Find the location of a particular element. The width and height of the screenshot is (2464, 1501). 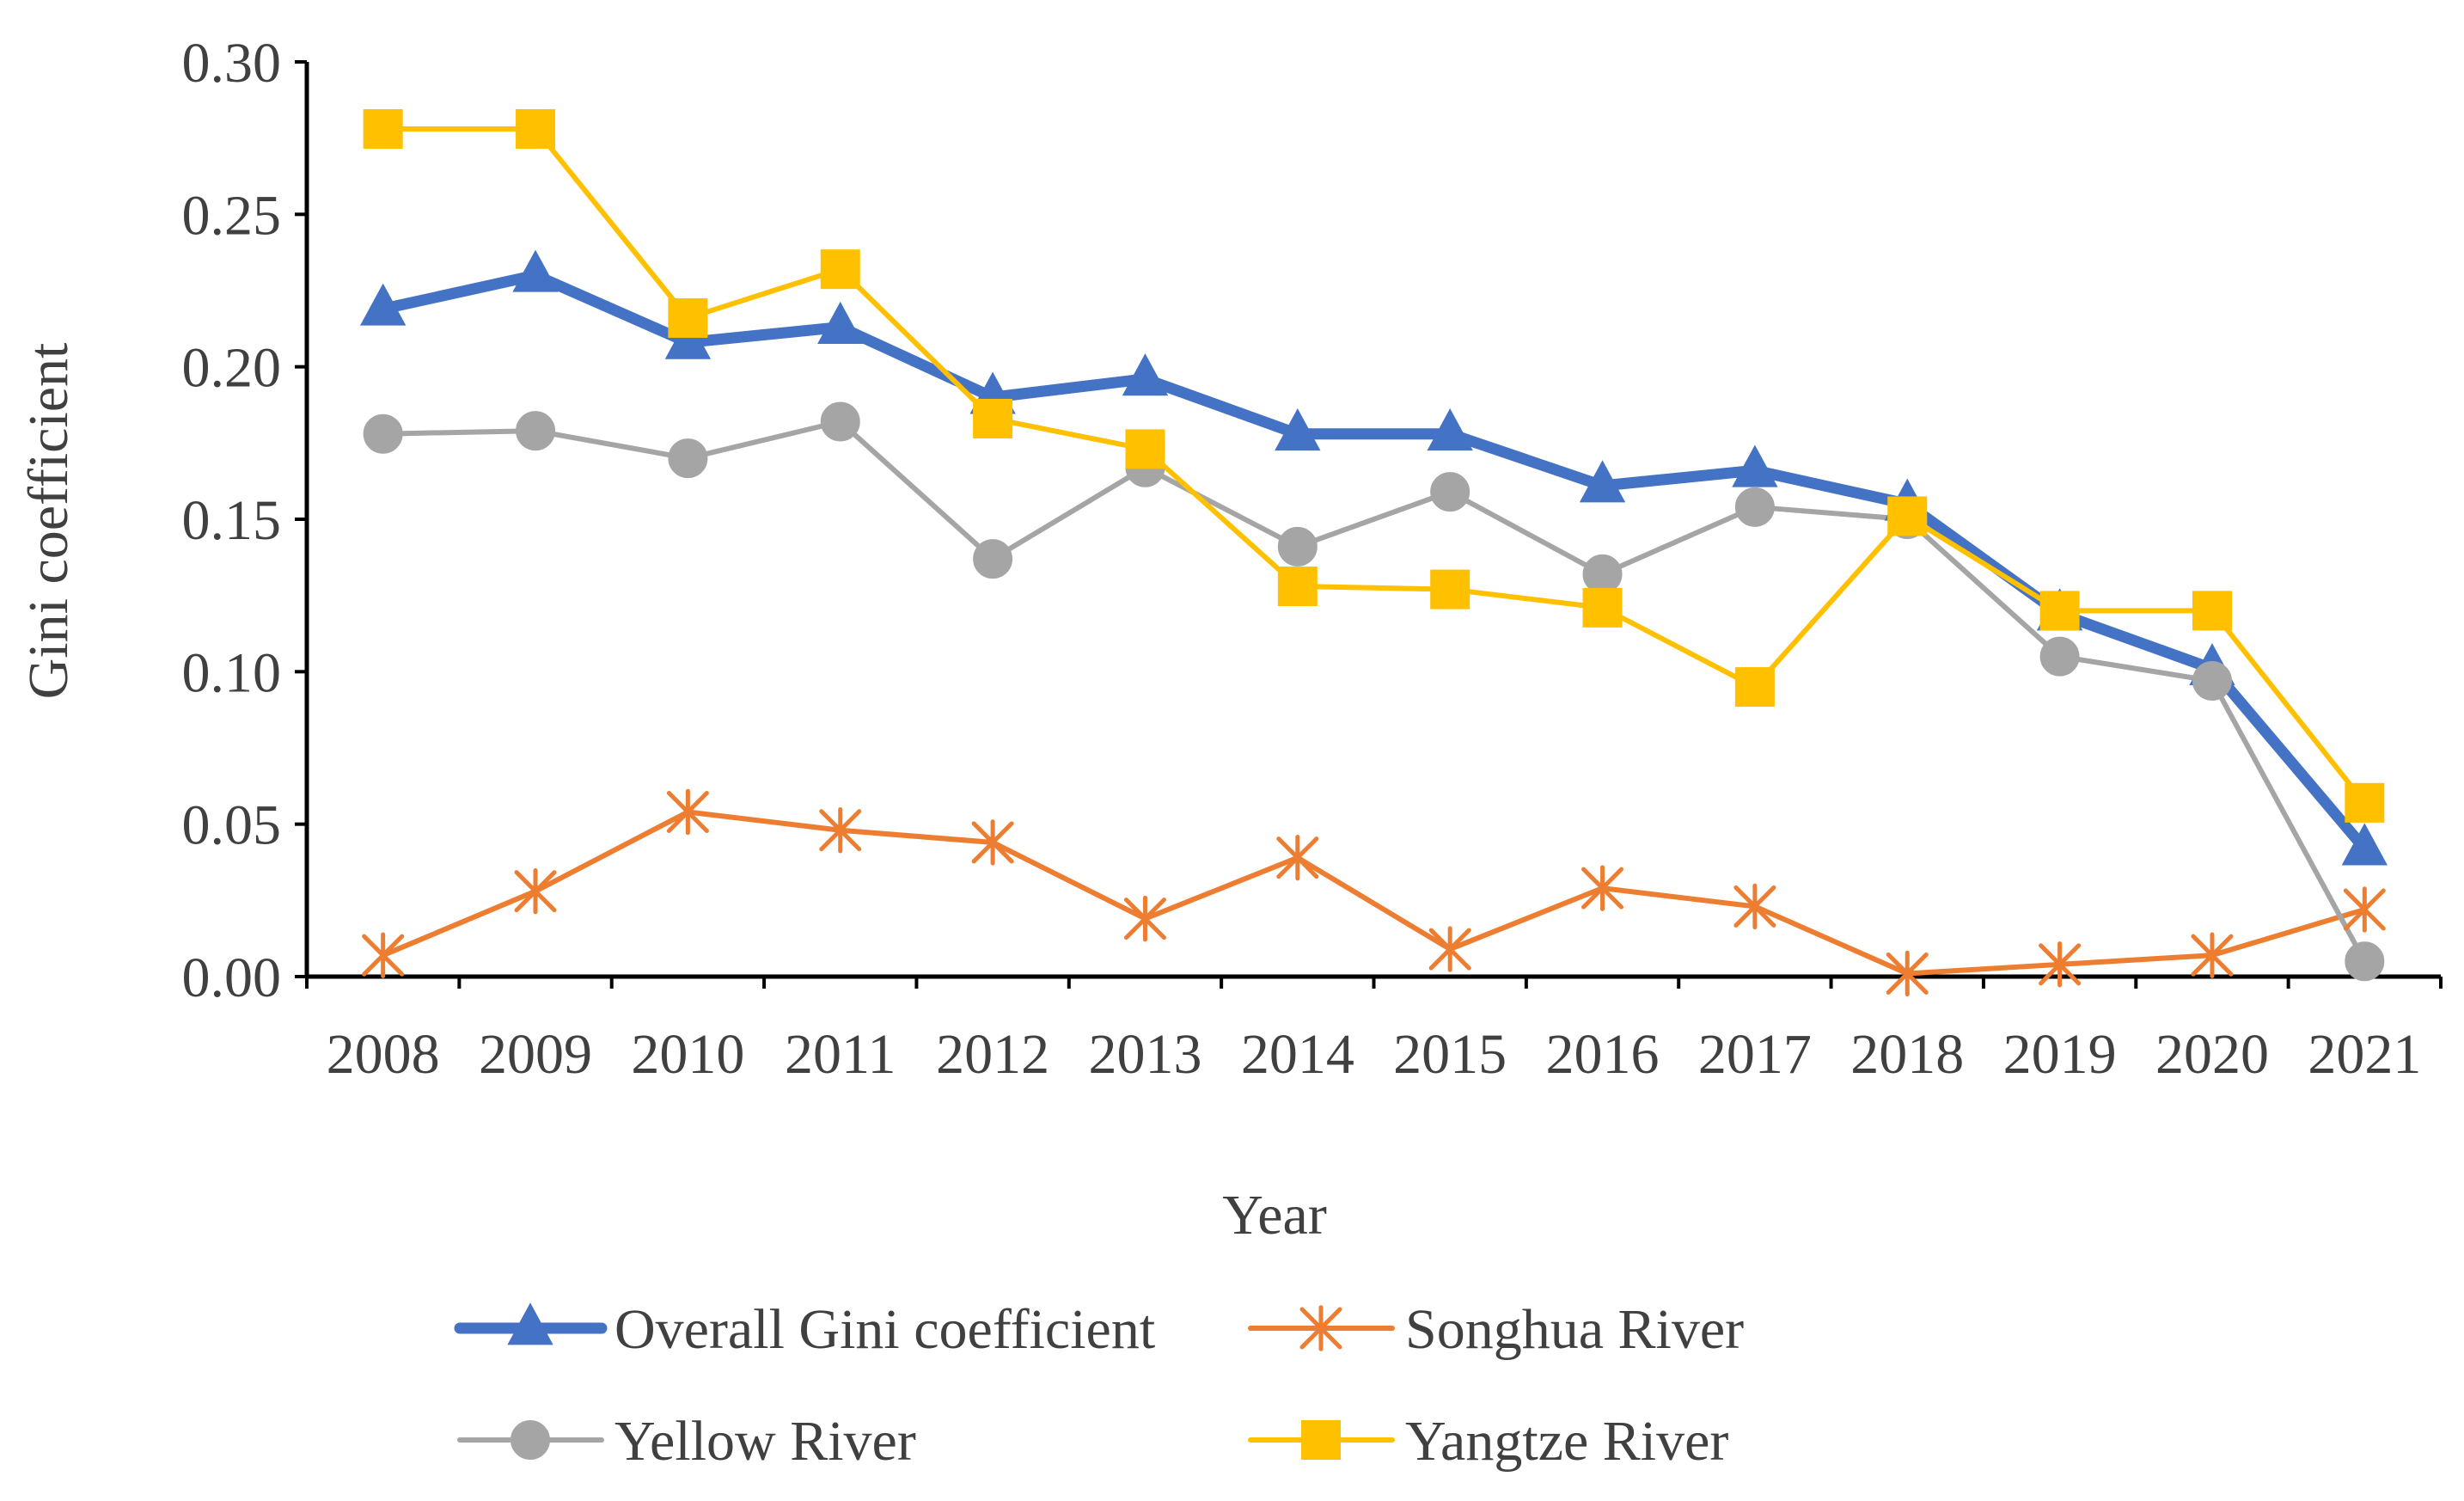

legend-item-yangtze-river: Yangtze River is located at coordinates (1488, 1441).